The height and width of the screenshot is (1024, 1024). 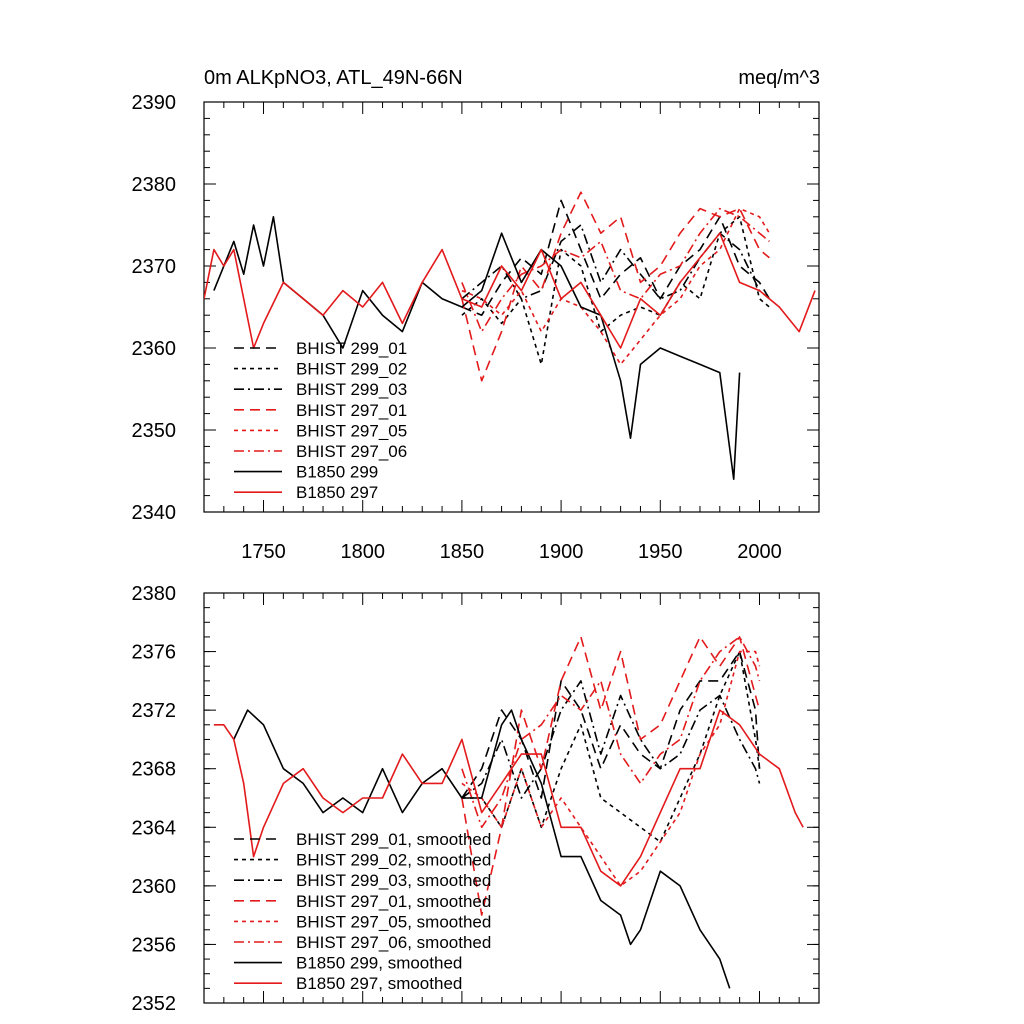 What do you see at coordinates (154, 828) in the screenshot?
I see `bottom-y-tick-label: 2364` at bounding box center [154, 828].